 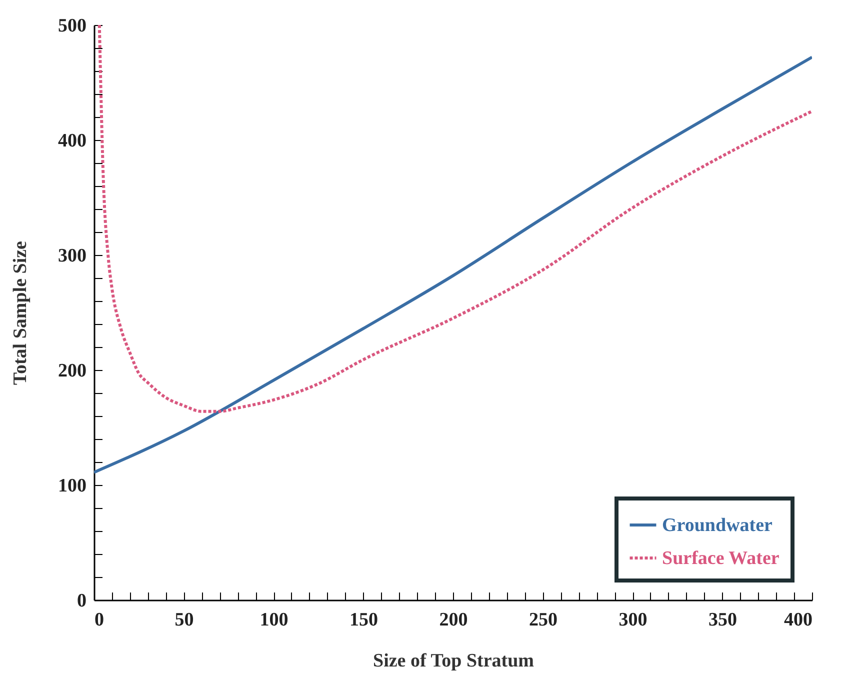 I want to click on legend-label: Groundwater, so click(x=718, y=525).